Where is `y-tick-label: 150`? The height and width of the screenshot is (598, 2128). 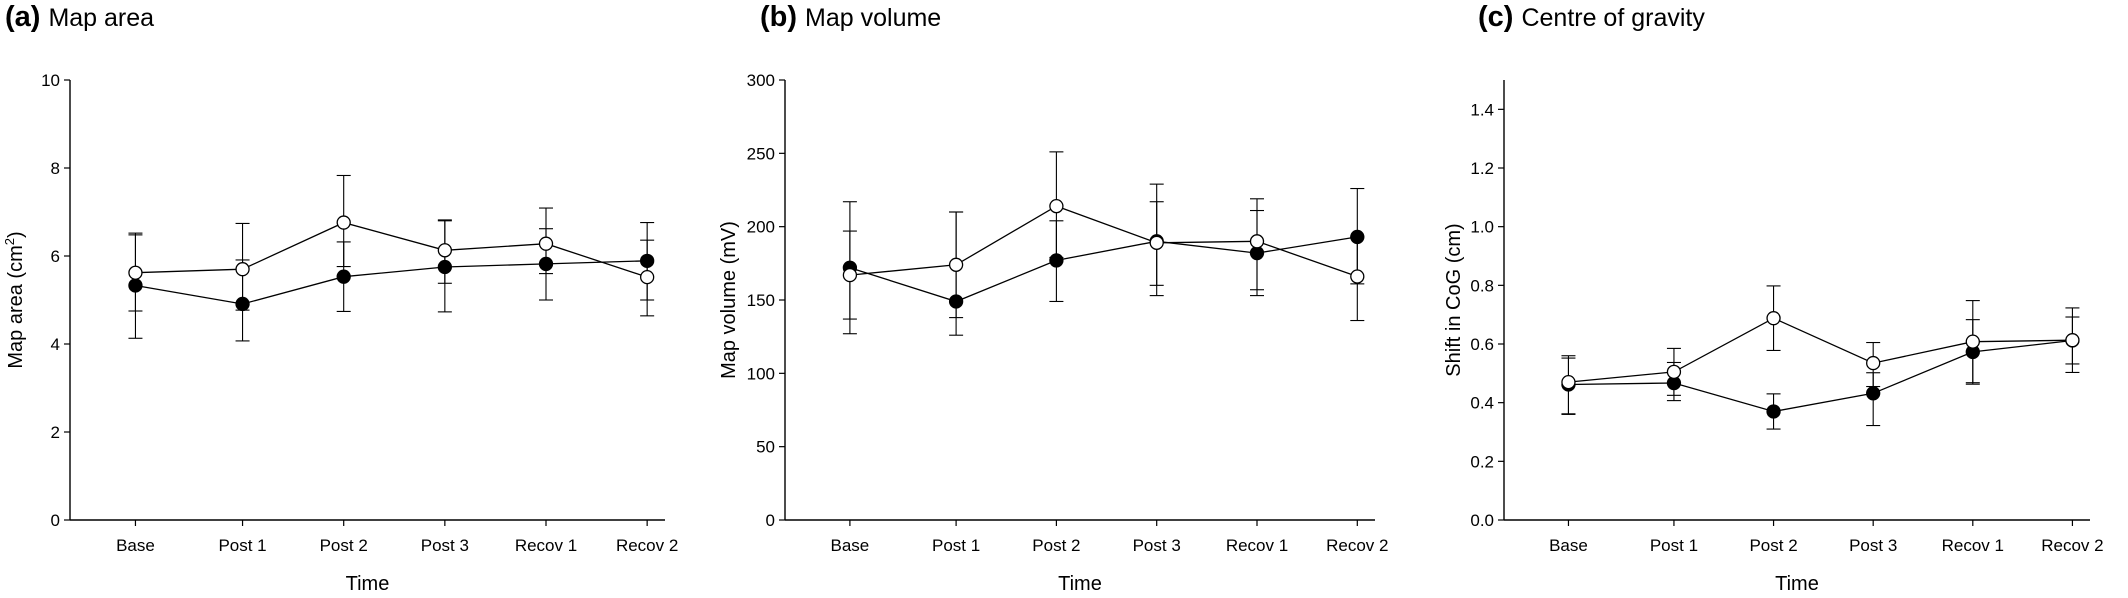
y-tick-label: 150 is located at coordinates (761, 300).